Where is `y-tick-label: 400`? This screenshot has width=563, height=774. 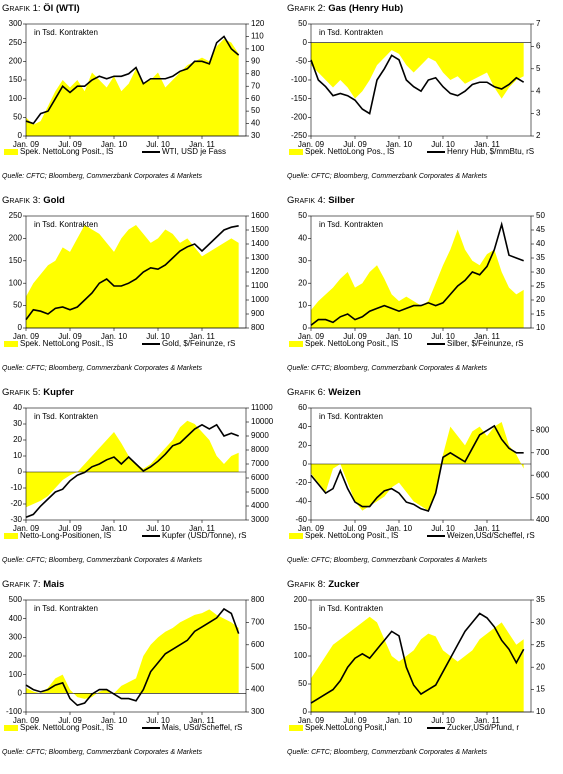
y-tick-label: 400 is located at coordinates (16, 618).